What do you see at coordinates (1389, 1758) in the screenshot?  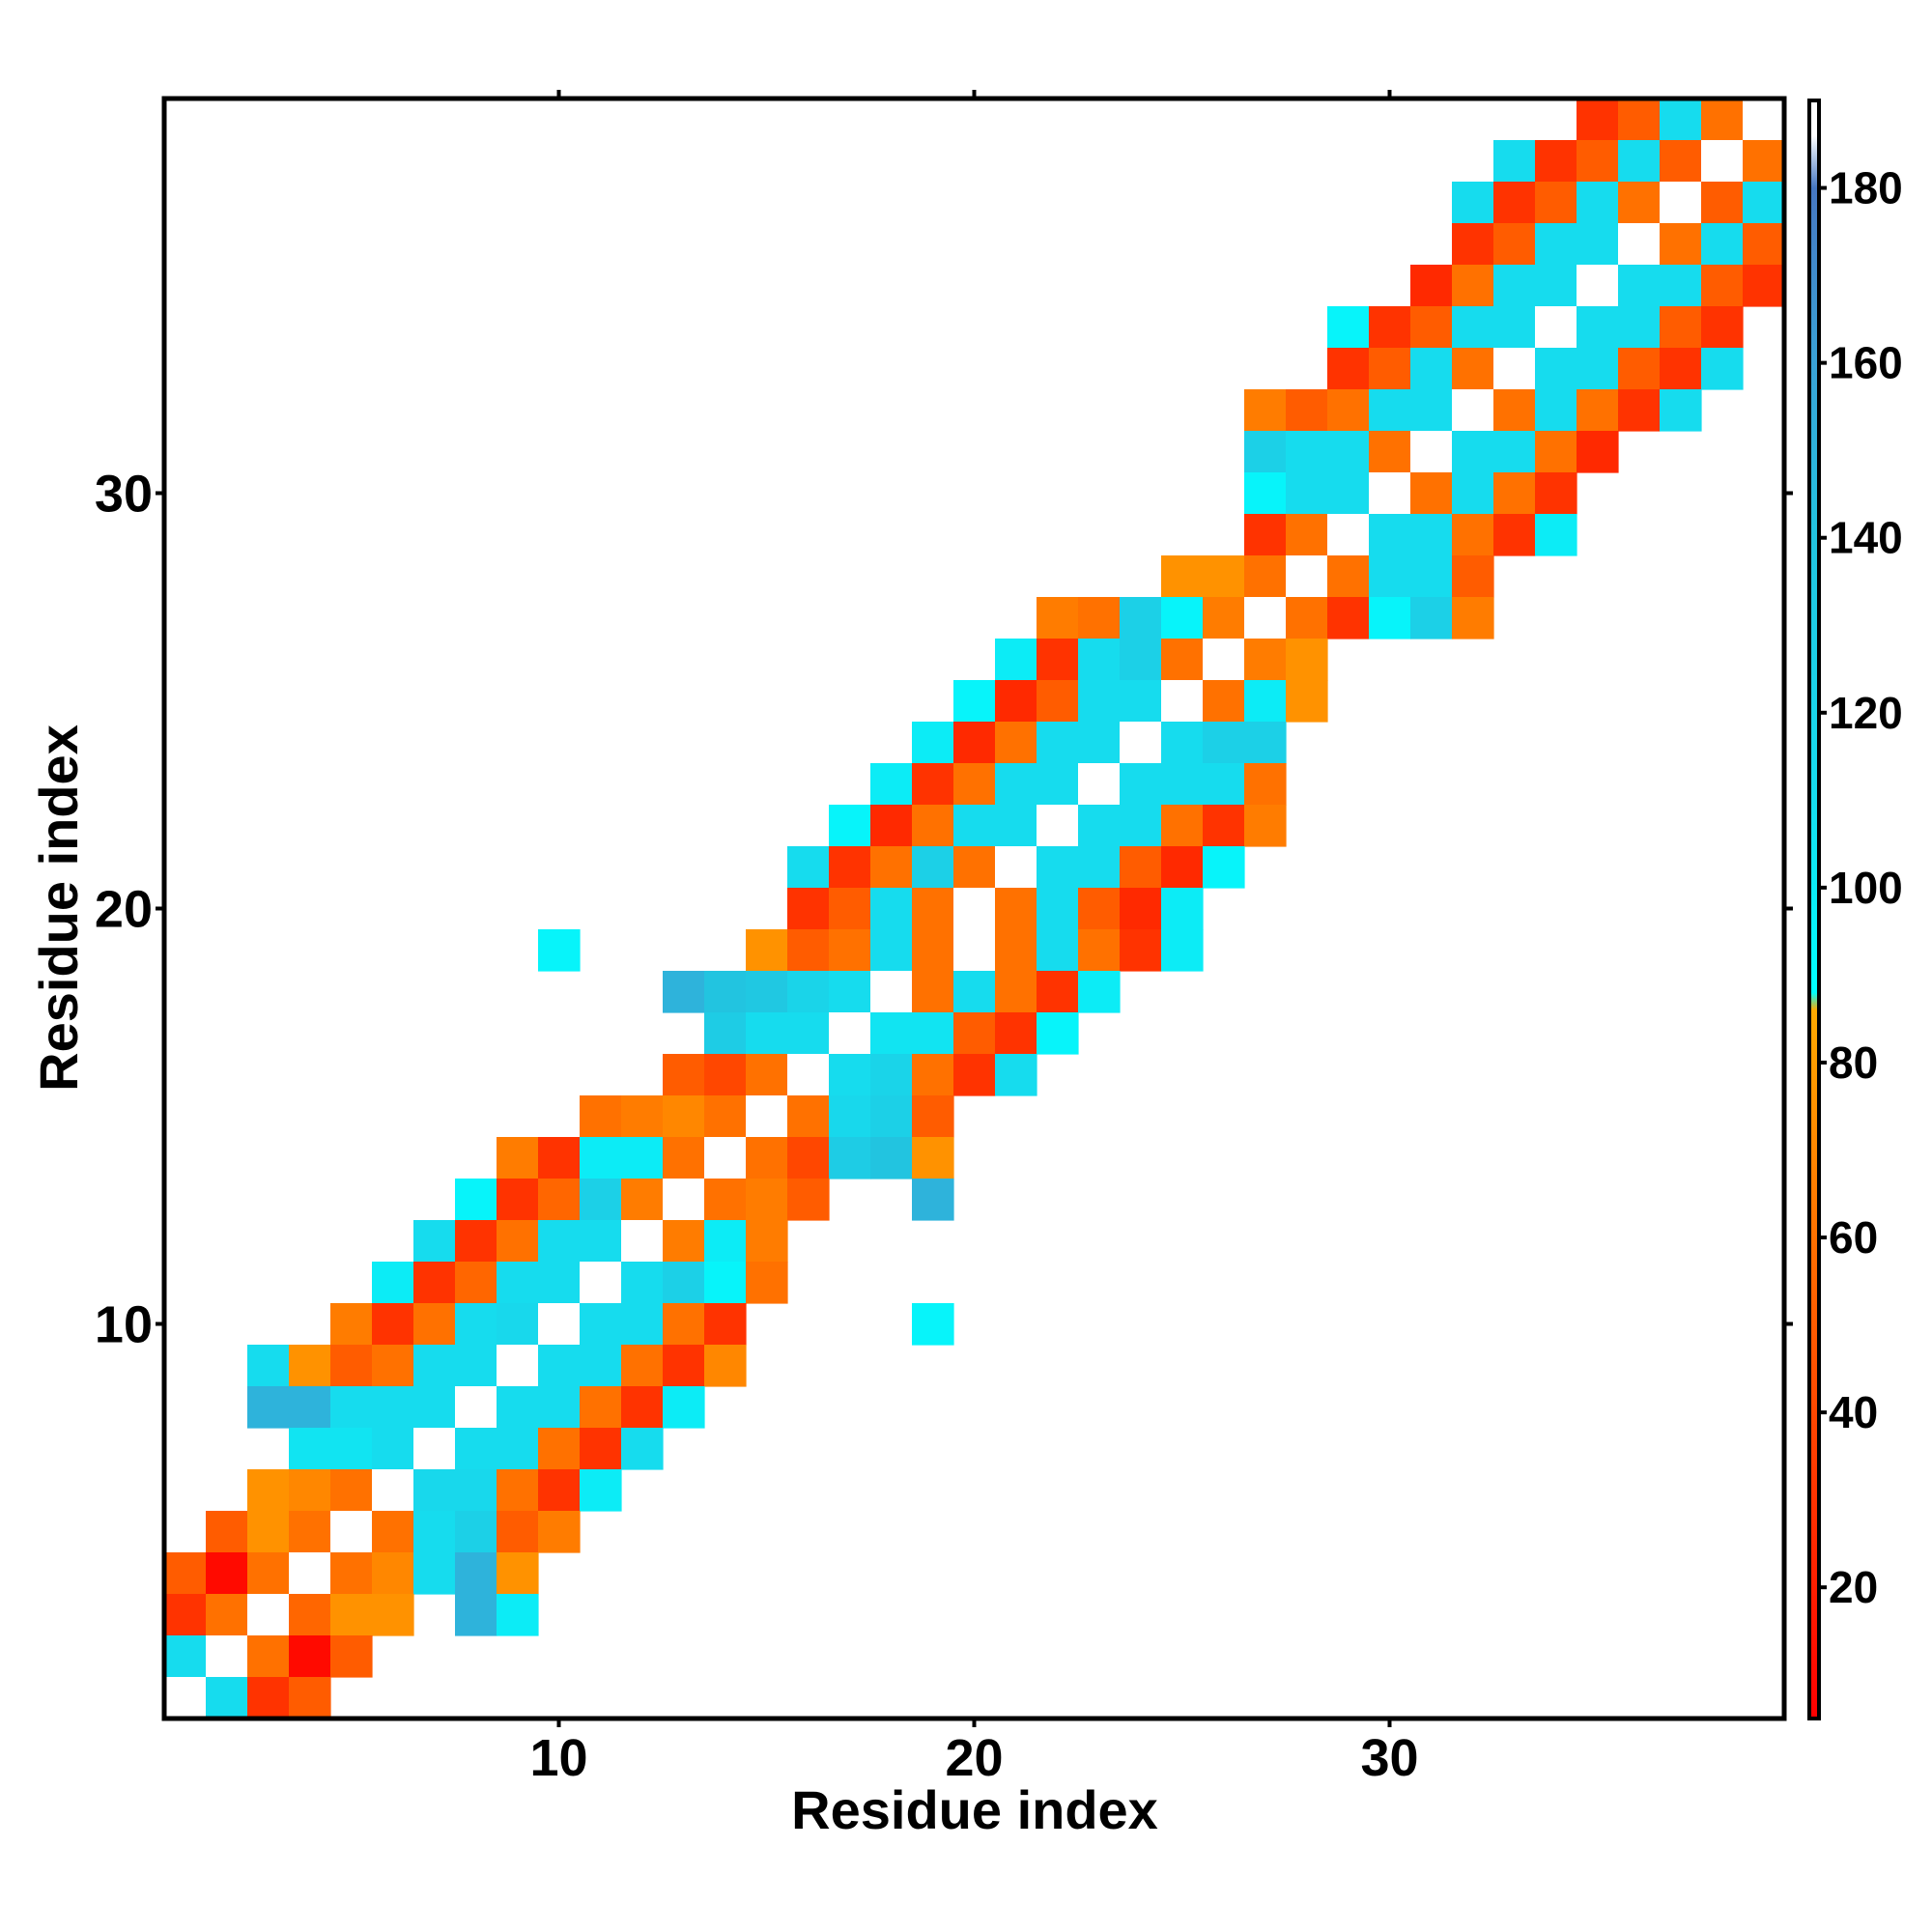 I see `x-tick-label: 30` at bounding box center [1389, 1758].